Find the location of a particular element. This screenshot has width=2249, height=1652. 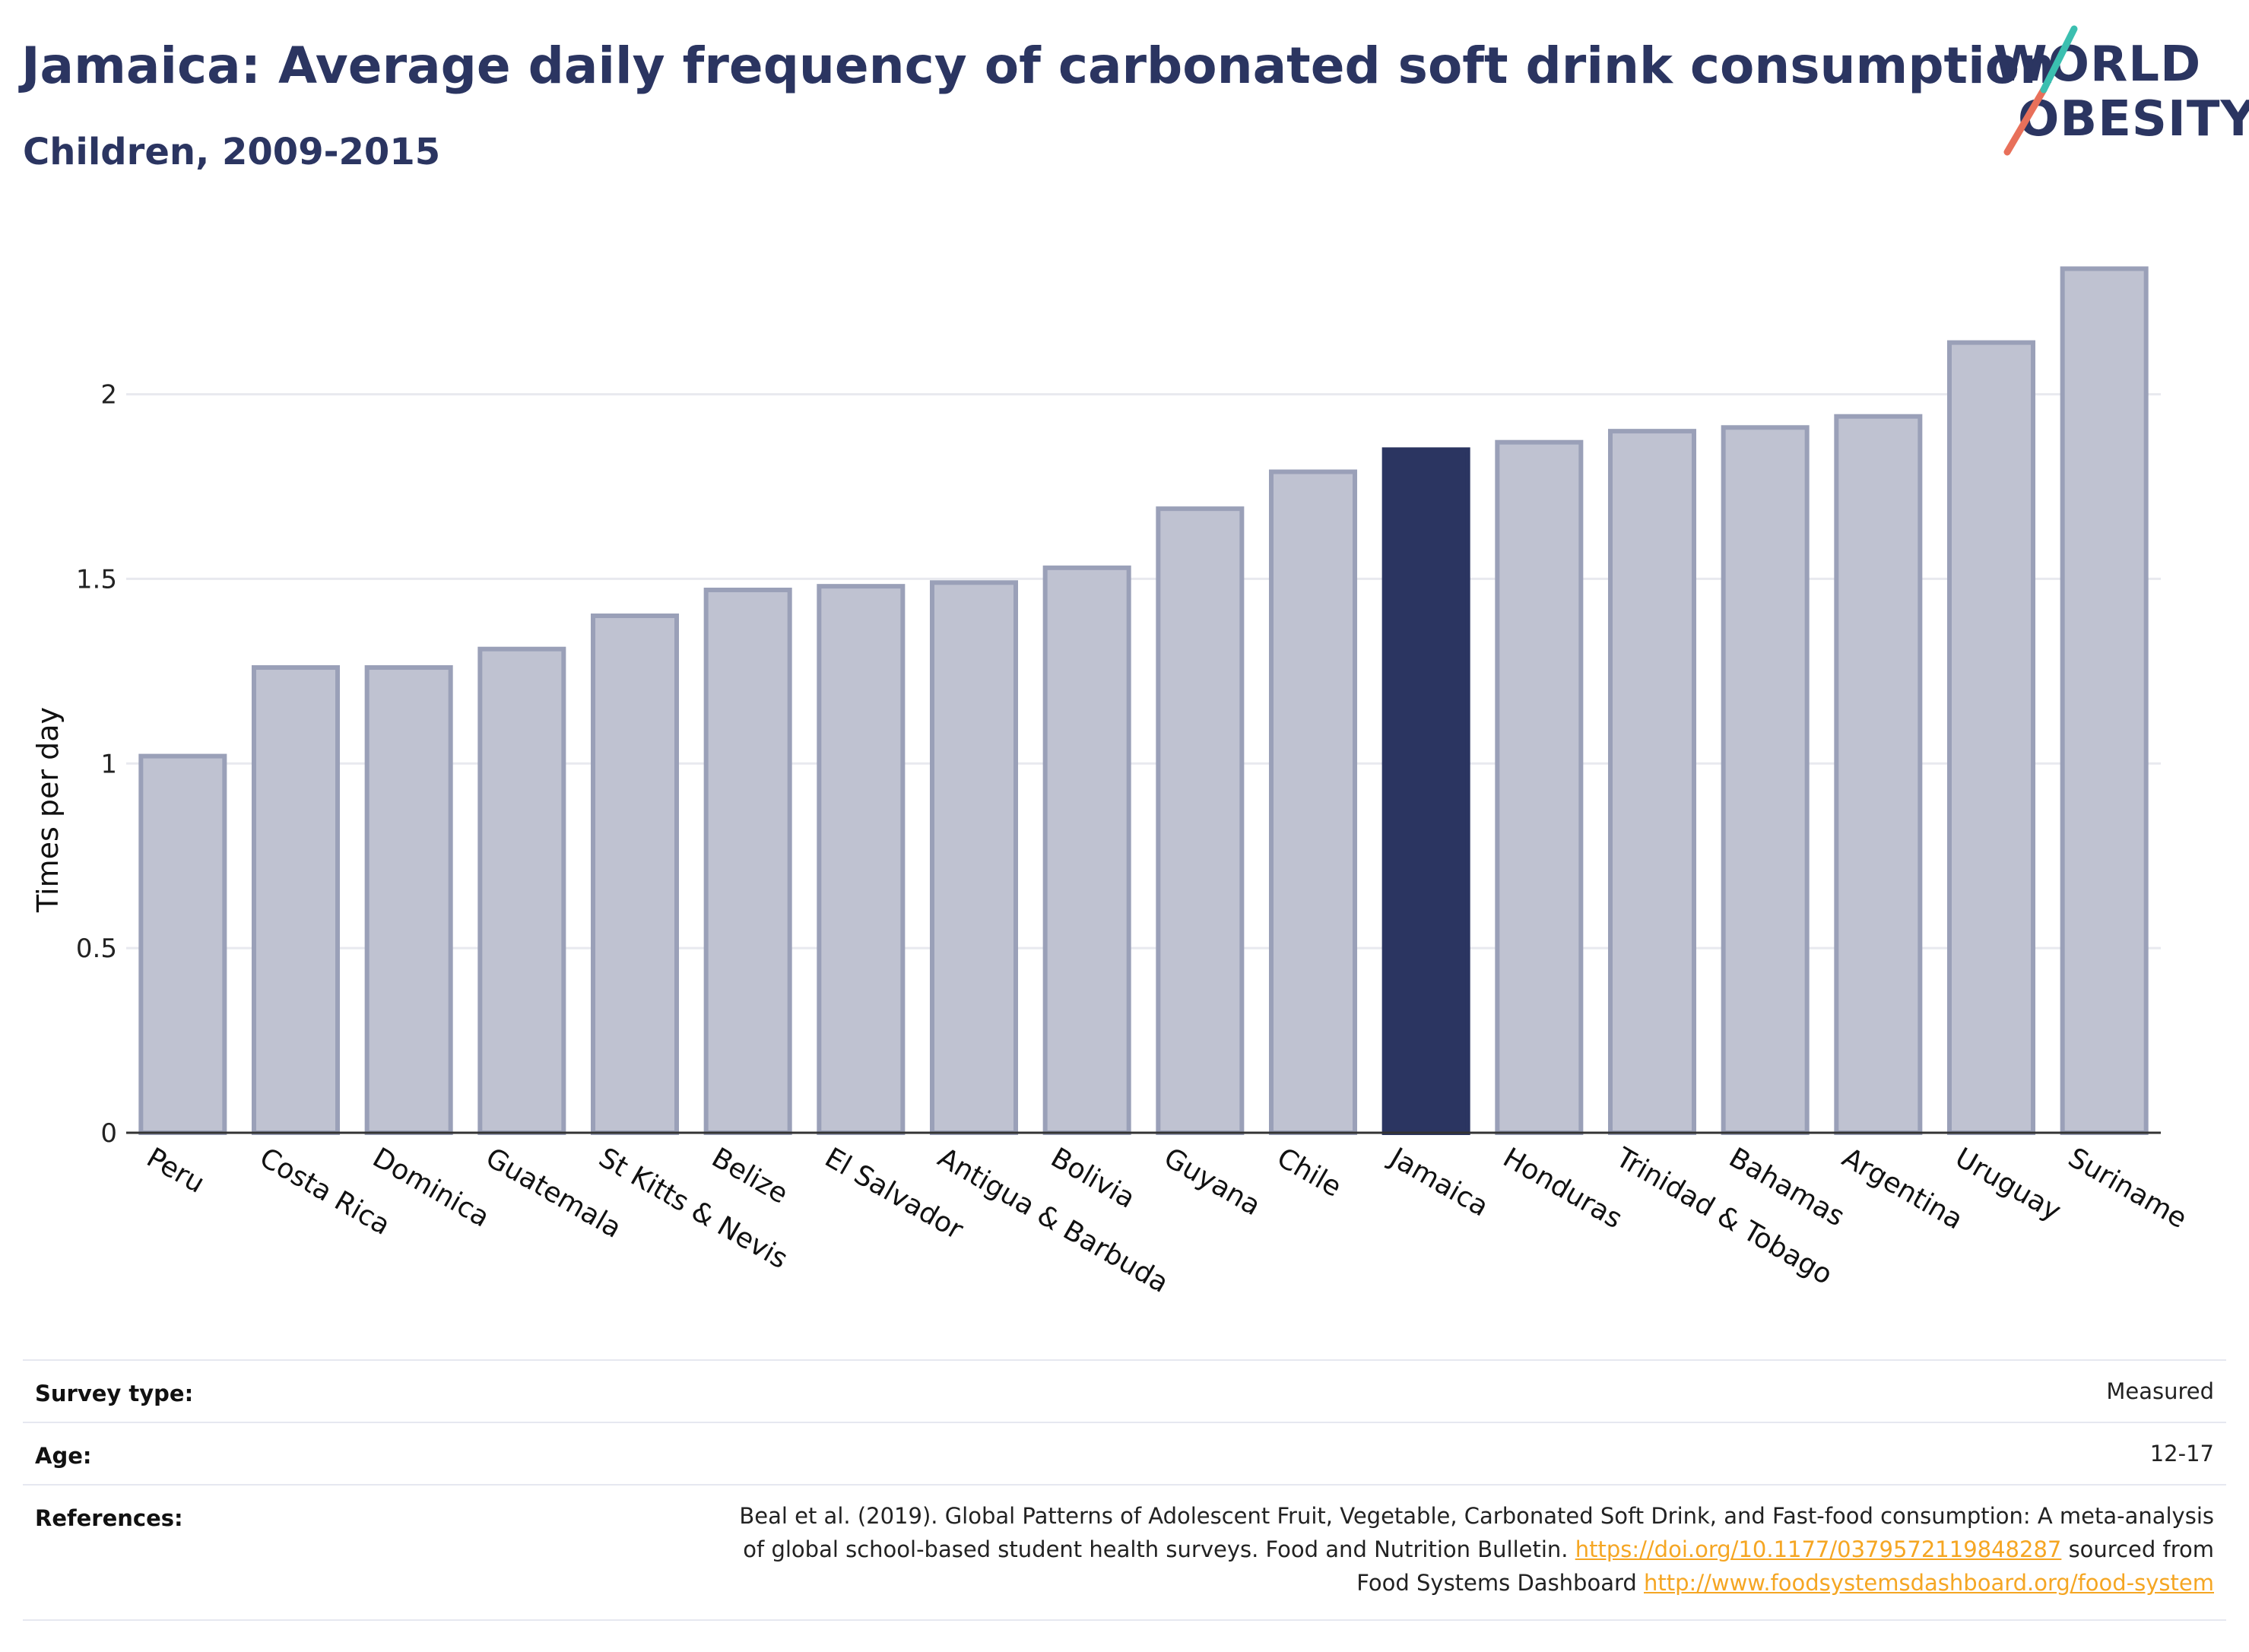

logo-line-2: OBESITY is located at coordinates (2133, 119).